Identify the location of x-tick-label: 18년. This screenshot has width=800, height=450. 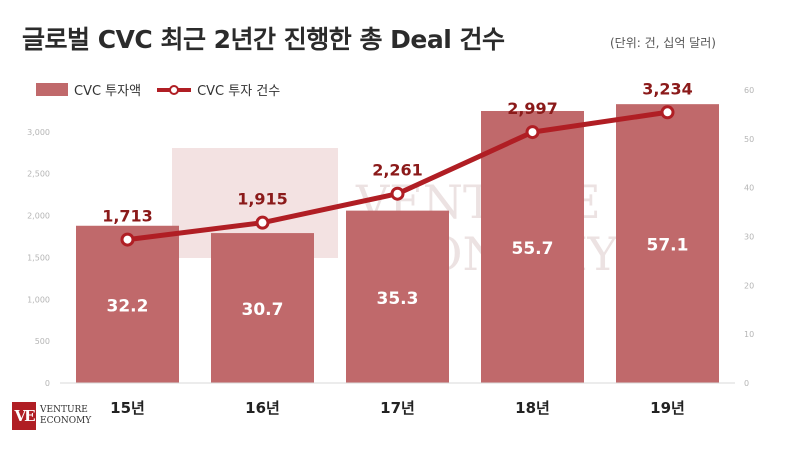
(532, 408).